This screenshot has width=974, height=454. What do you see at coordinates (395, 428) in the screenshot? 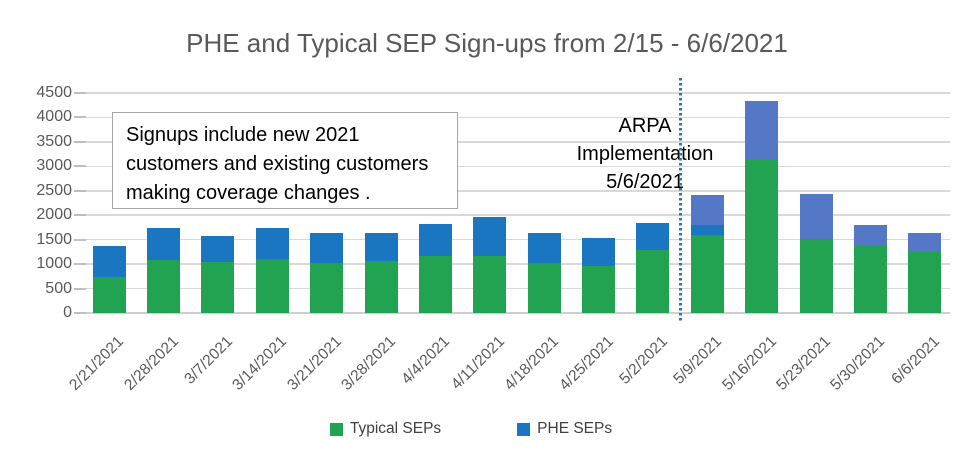
I see `legend-label-typical-seps: Typical SEPs` at bounding box center [395, 428].